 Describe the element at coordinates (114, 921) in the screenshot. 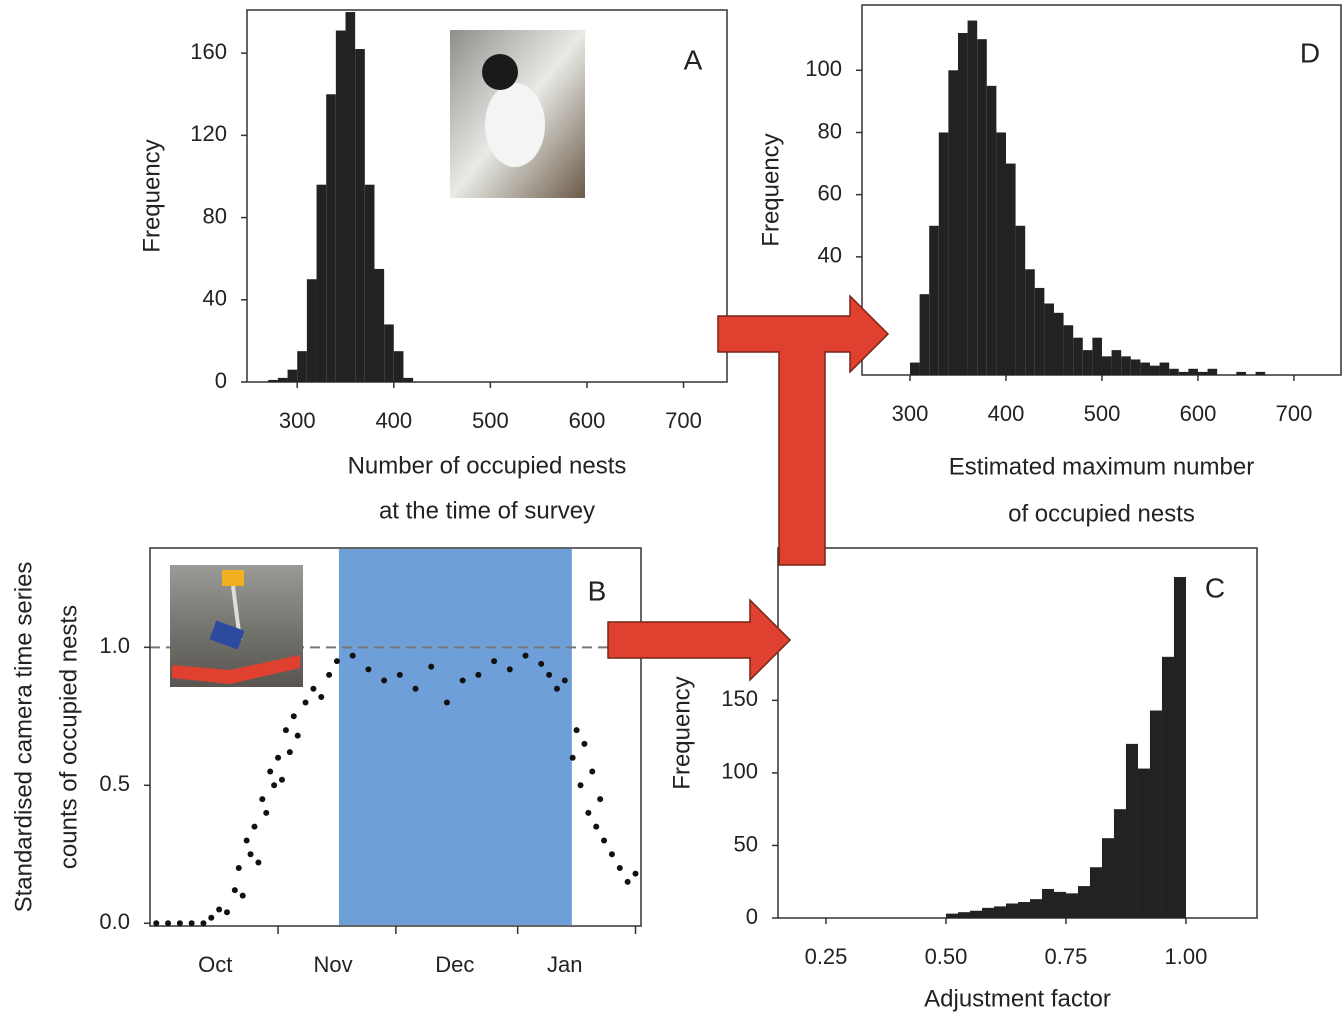

I see `y-tick-label: 0.0` at that location.